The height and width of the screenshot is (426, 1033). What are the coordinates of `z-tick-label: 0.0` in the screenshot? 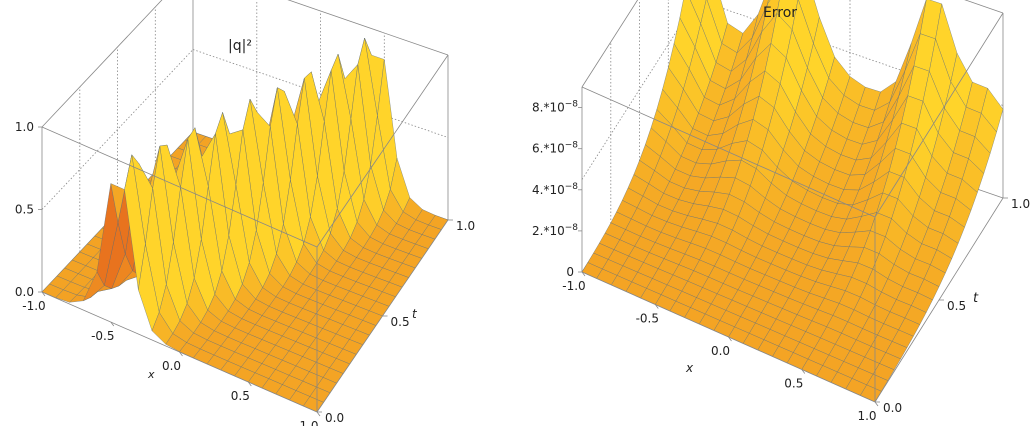 It's located at (24, 292).